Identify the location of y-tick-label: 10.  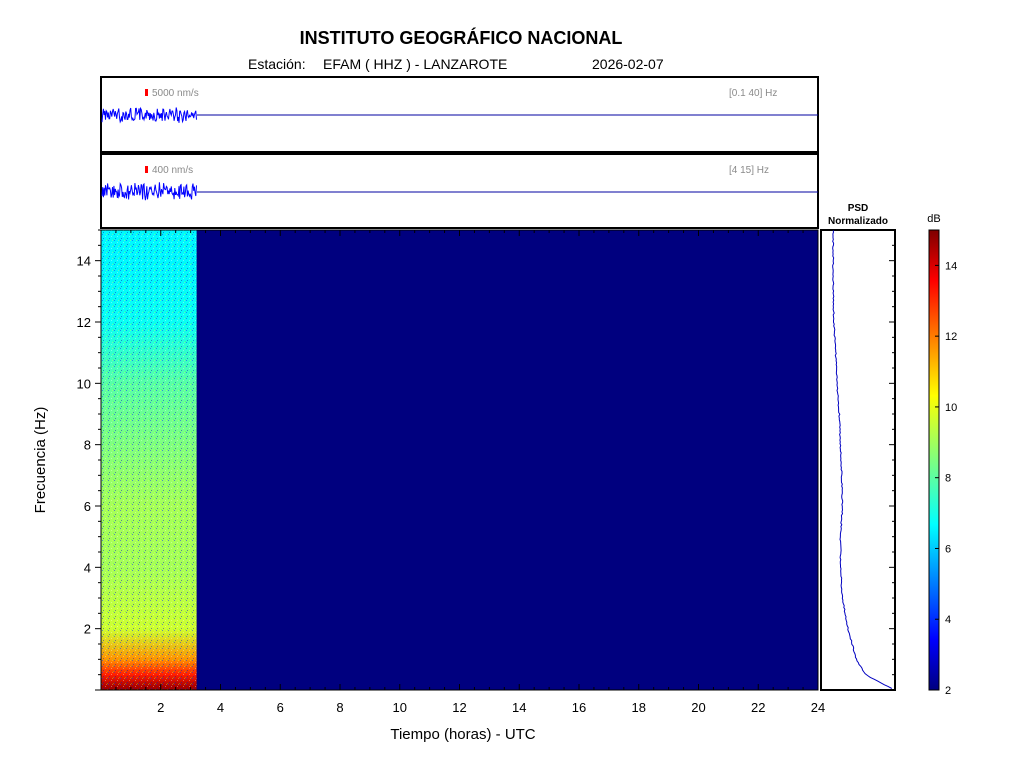
(84, 383).